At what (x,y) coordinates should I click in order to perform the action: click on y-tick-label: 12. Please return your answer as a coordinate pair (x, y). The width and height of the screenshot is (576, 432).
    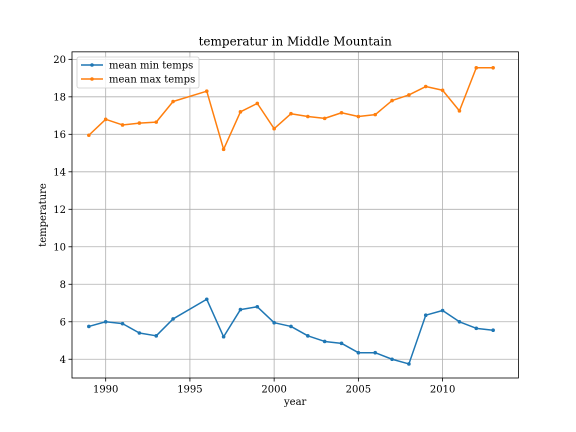
    Looking at the image, I should click on (59, 210).